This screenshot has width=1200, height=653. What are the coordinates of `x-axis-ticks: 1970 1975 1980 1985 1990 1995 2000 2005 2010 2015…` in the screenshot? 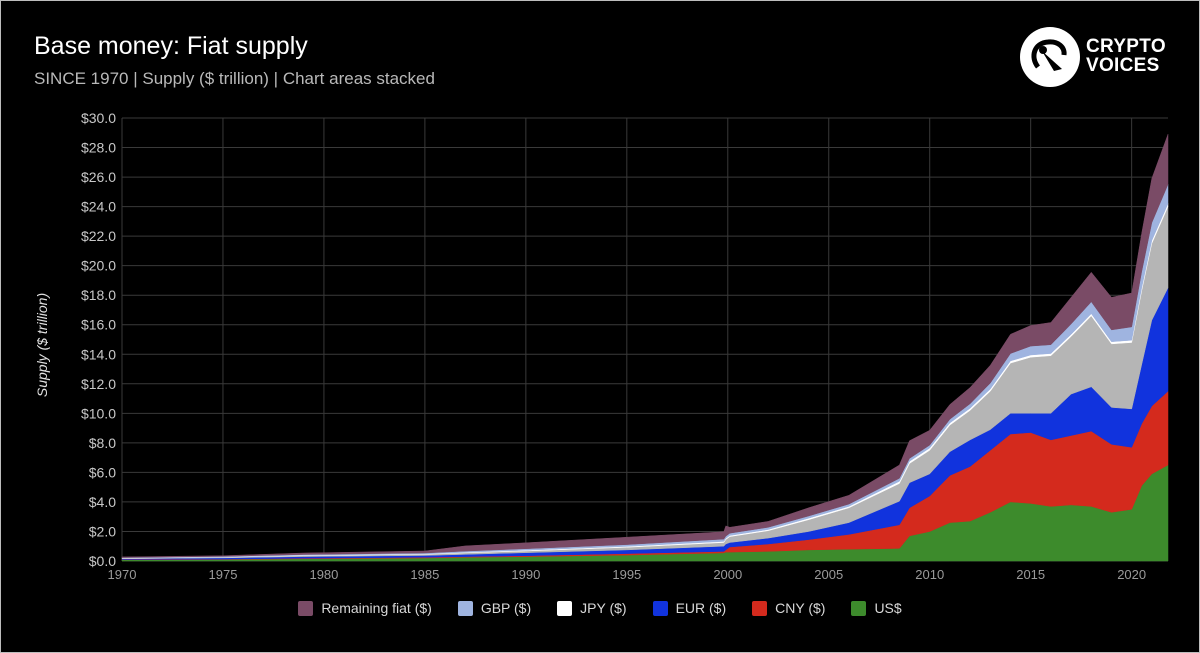 It's located at (627, 574).